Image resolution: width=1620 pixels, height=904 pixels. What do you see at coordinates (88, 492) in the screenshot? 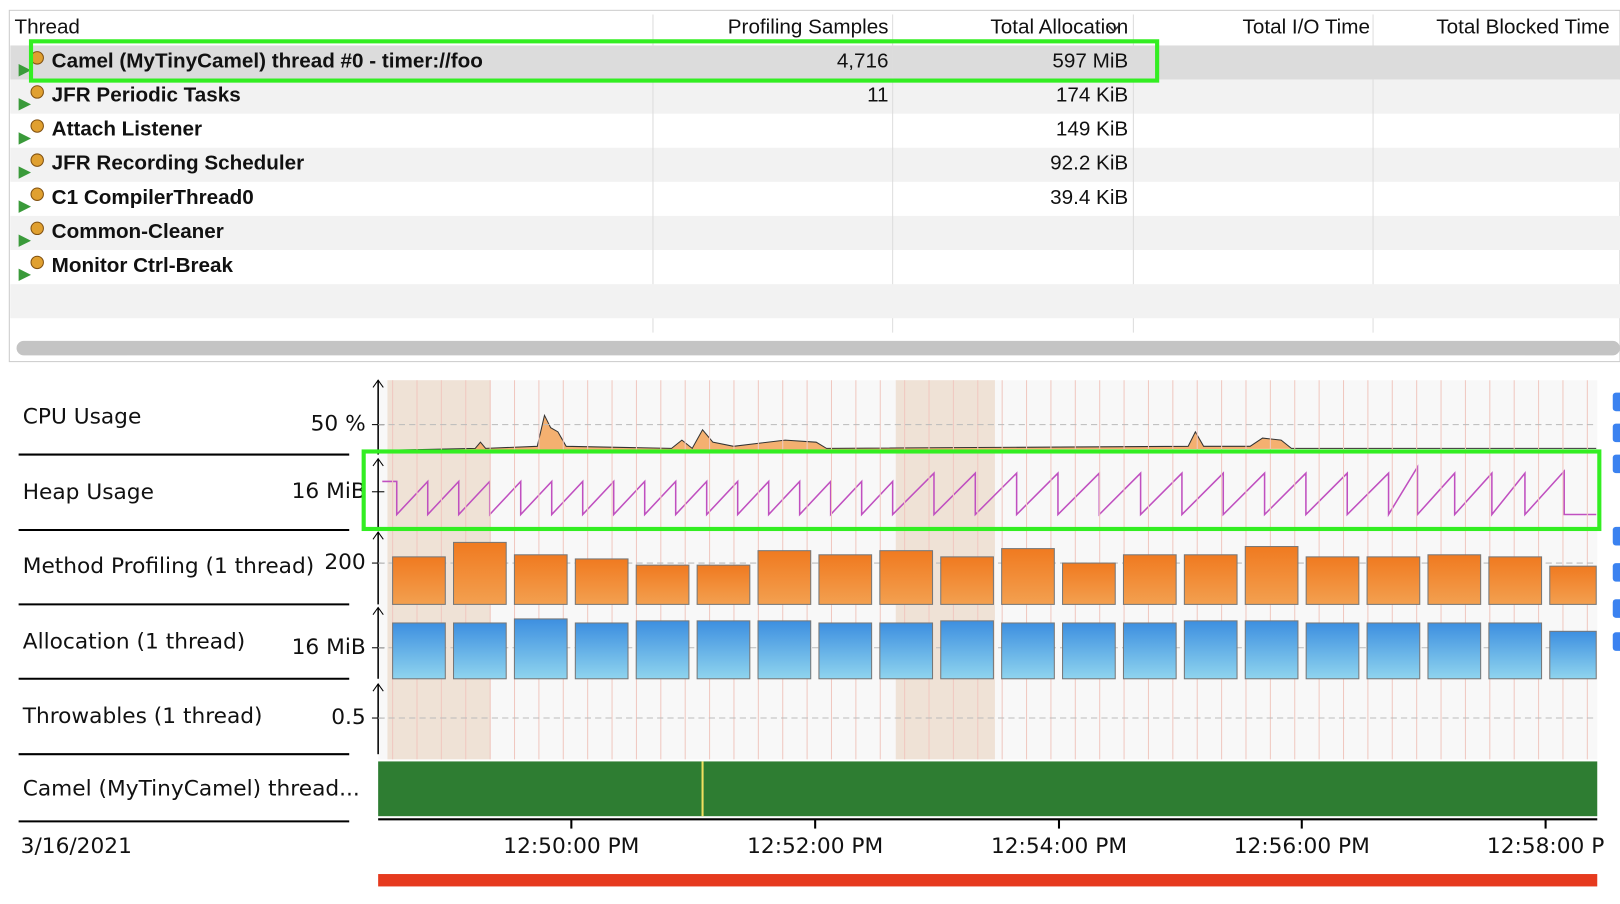
I see `lane-label: Heap Usage` at bounding box center [88, 492].